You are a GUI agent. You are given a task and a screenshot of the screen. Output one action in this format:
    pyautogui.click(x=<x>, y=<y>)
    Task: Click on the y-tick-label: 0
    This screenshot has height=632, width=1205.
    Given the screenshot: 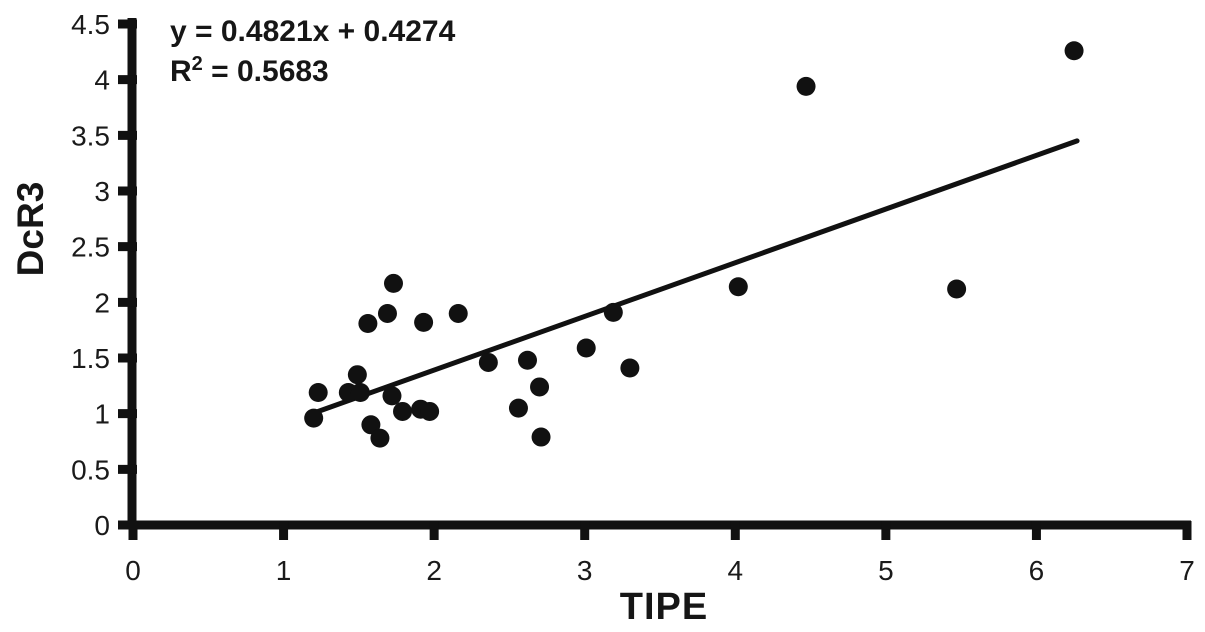 What is the action you would take?
    pyautogui.click(x=102, y=525)
    